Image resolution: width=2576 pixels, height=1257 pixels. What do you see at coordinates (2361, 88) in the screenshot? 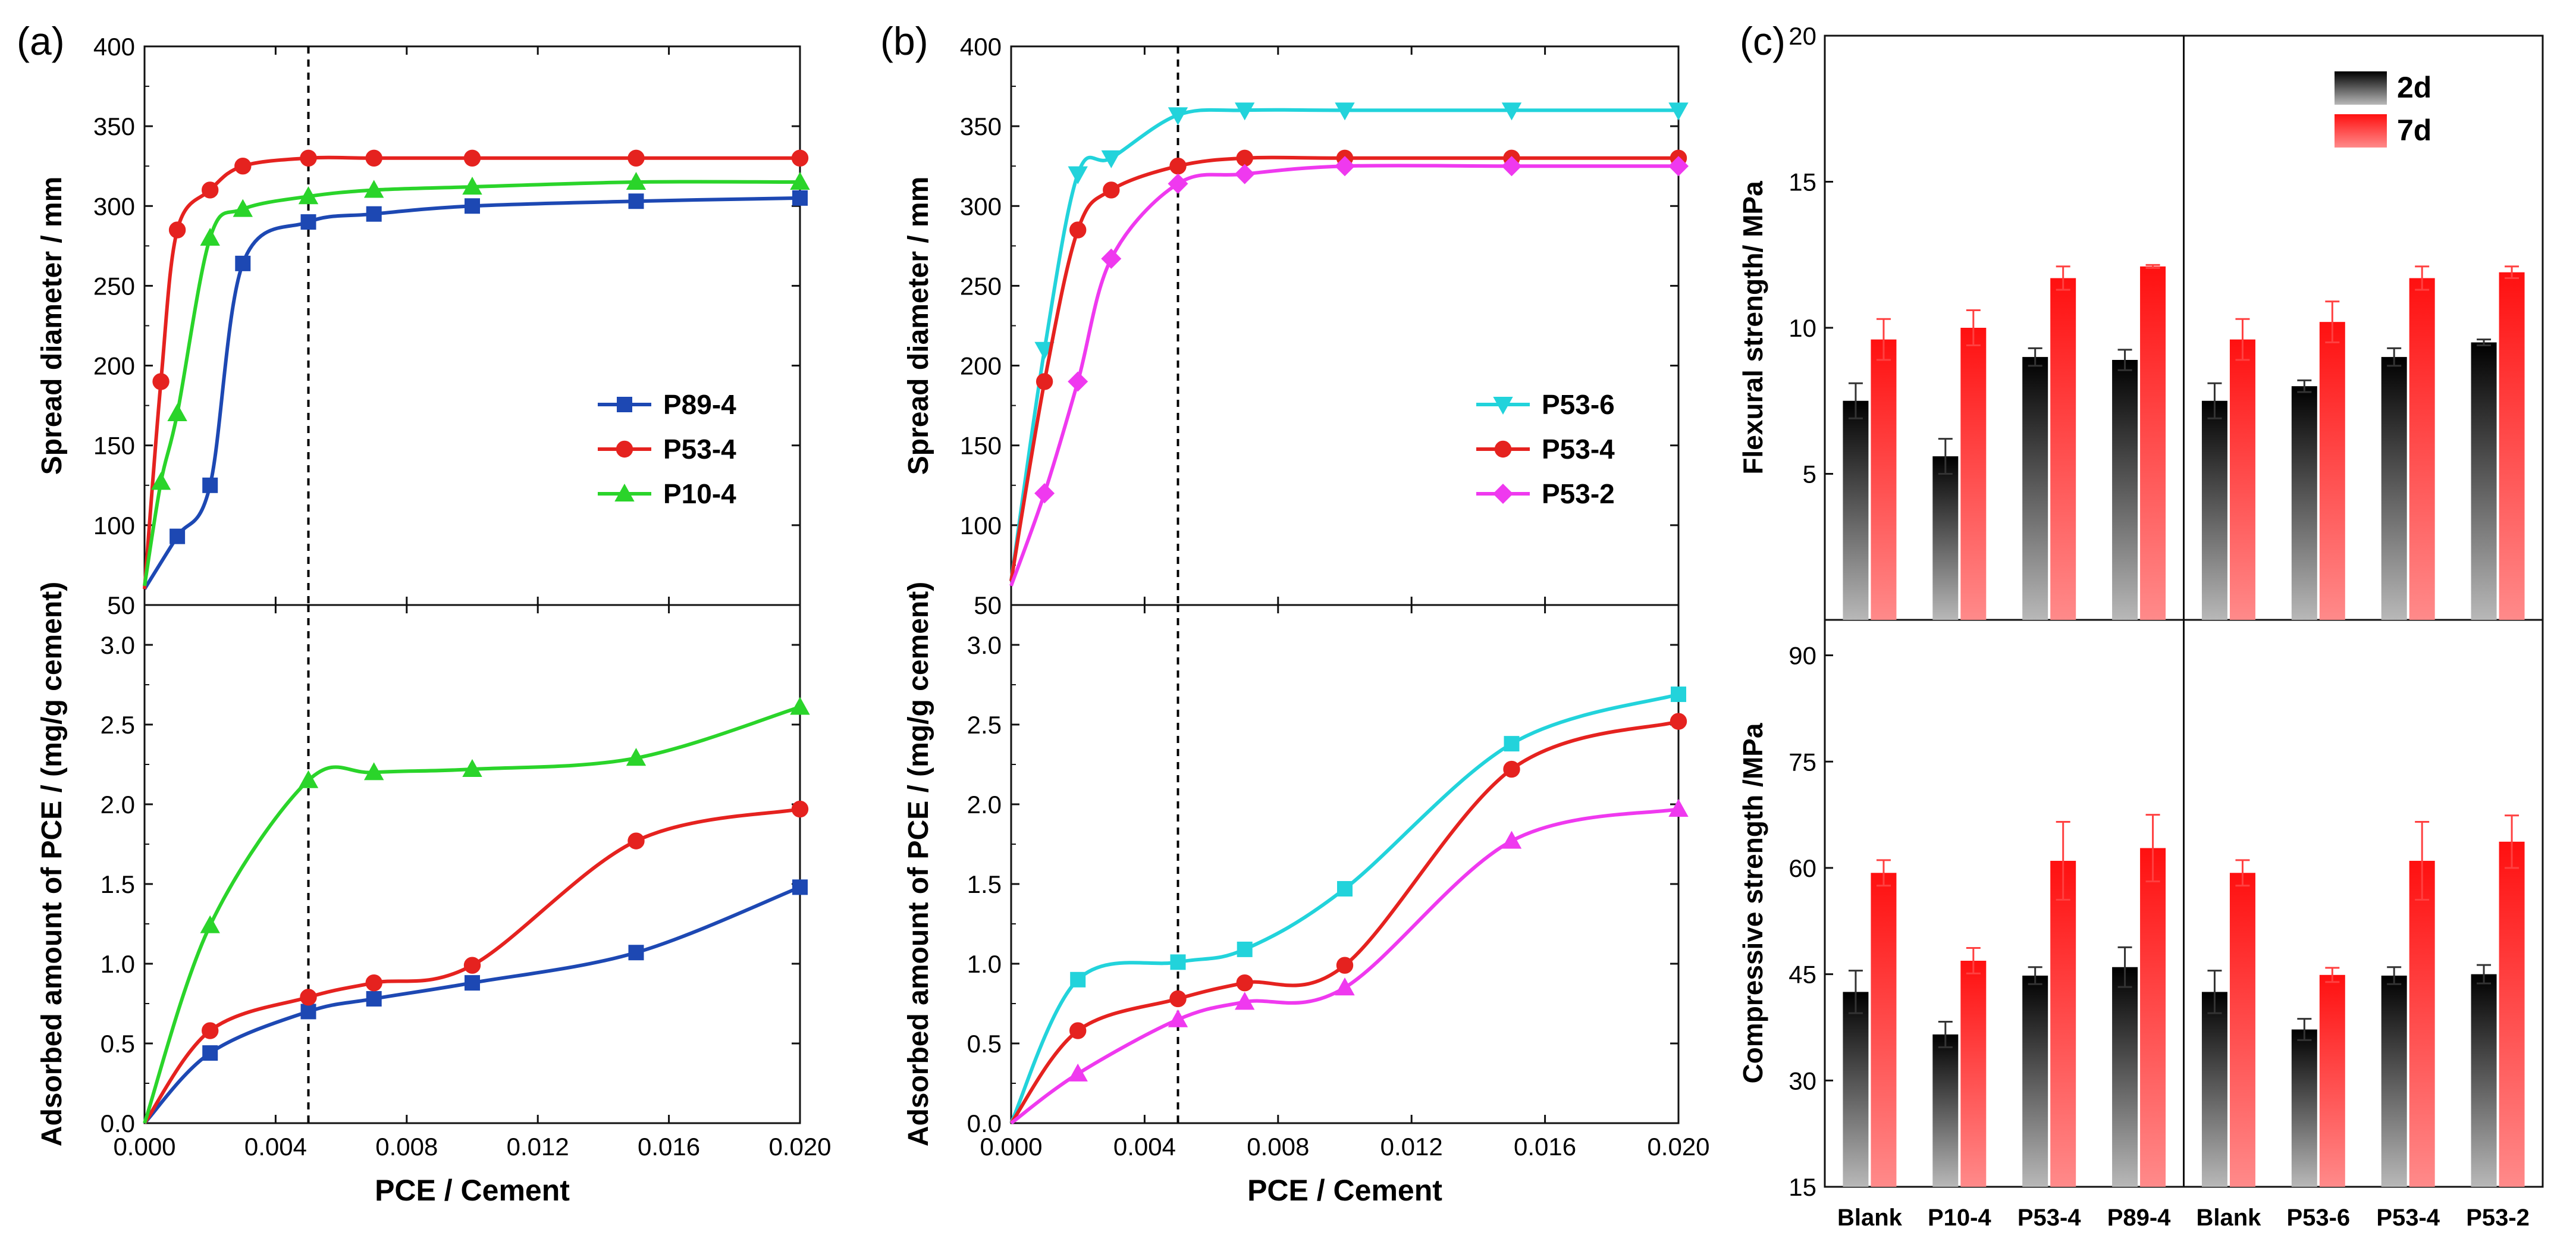
I see `legend-swatch` at bounding box center [2361, 88].